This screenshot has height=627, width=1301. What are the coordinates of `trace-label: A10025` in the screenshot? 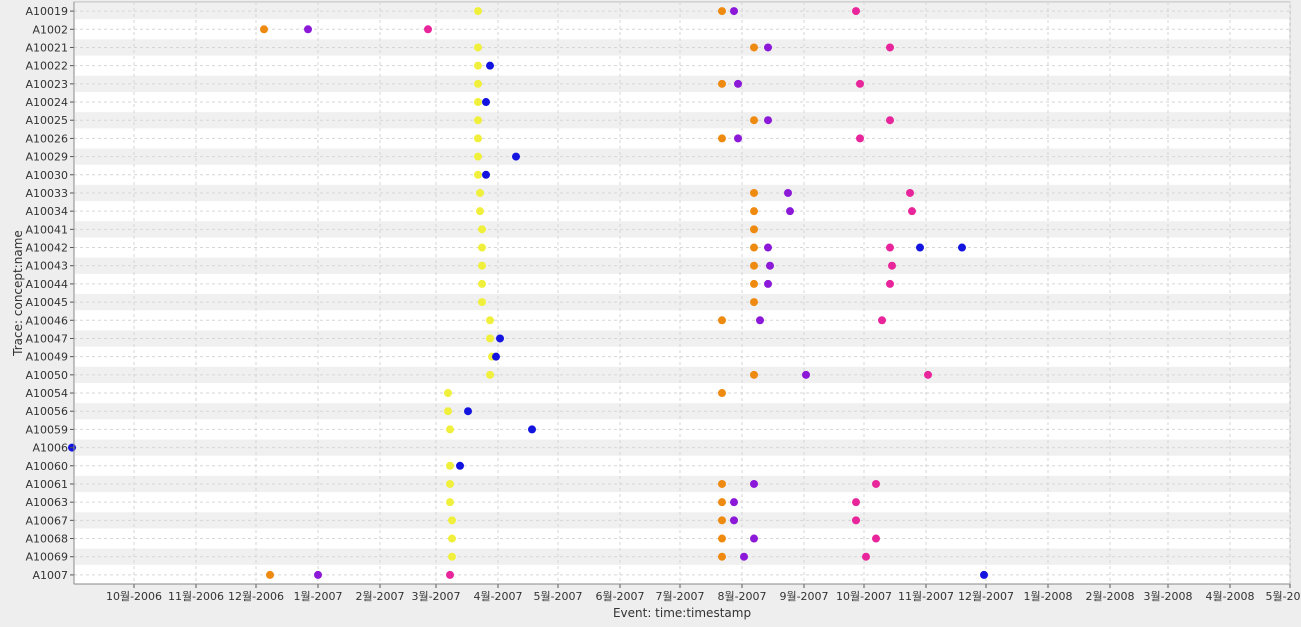 It's located at (46, 120).